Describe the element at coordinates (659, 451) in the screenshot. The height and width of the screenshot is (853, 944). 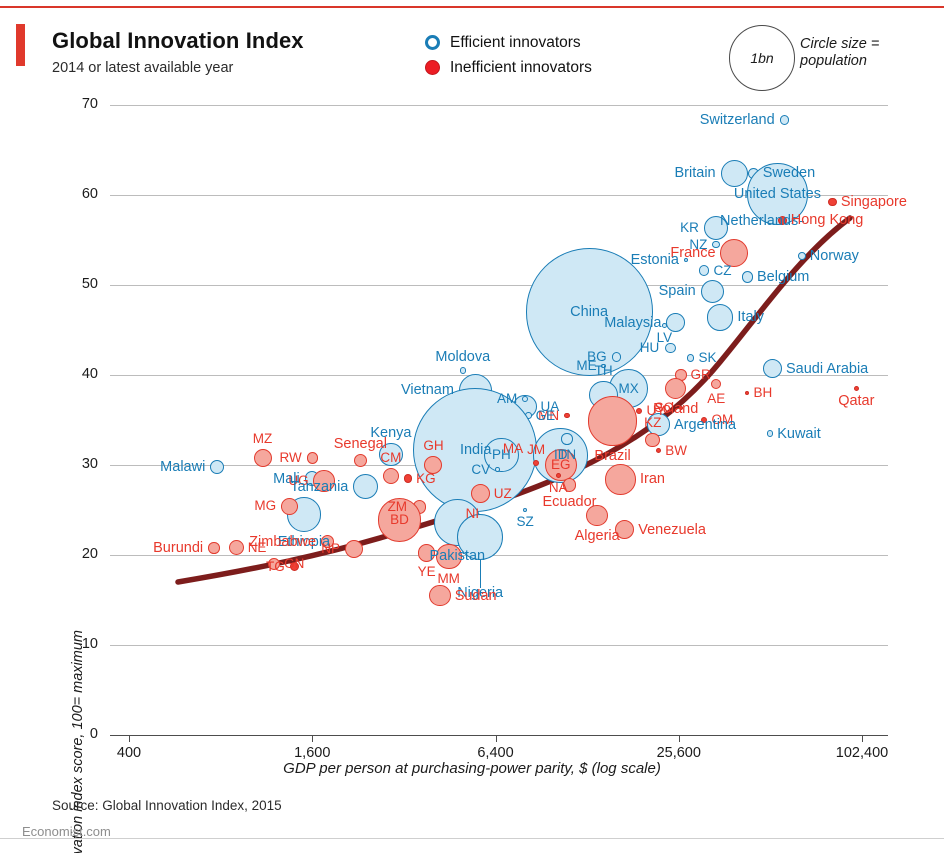
I see `bubble-bw` at that location.